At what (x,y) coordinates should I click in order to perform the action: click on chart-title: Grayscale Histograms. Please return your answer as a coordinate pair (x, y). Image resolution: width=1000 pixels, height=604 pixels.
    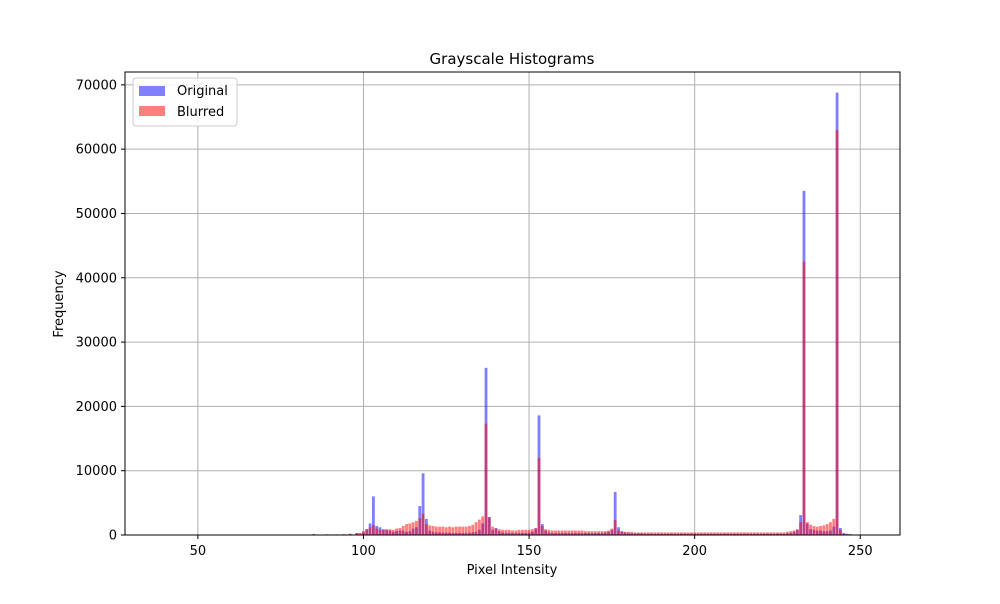
    Looking at the image, I should click on (512, 59).